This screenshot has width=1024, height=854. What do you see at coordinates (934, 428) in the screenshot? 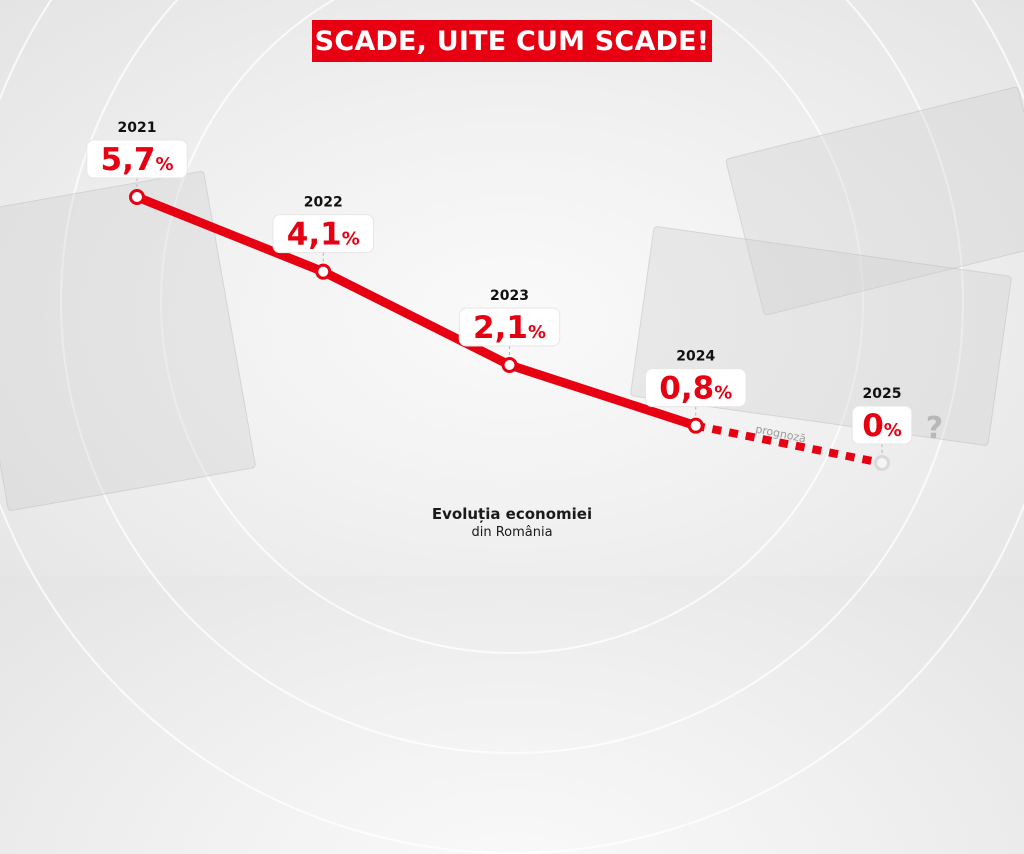
I see `forecast-question-mark: ?` at bounding box center [934, 428].